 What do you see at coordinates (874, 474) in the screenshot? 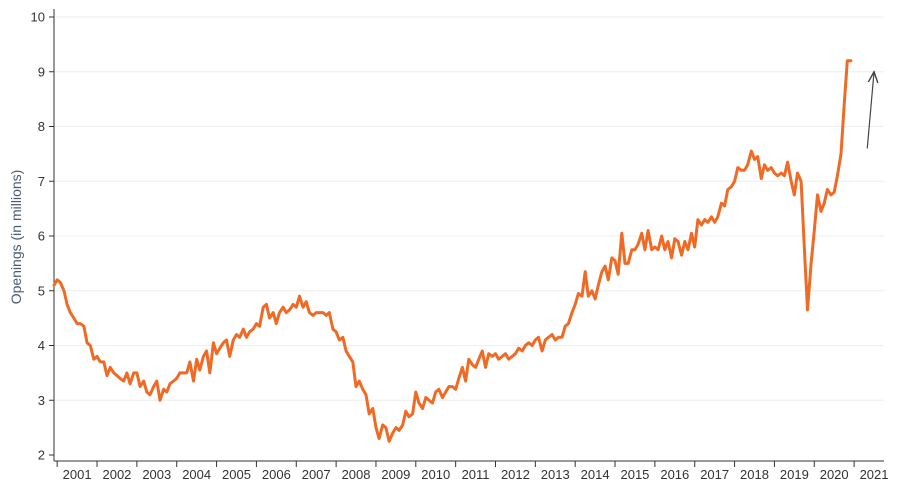
I see `x-tick-label: 2021` at bounding box center [874, 474].